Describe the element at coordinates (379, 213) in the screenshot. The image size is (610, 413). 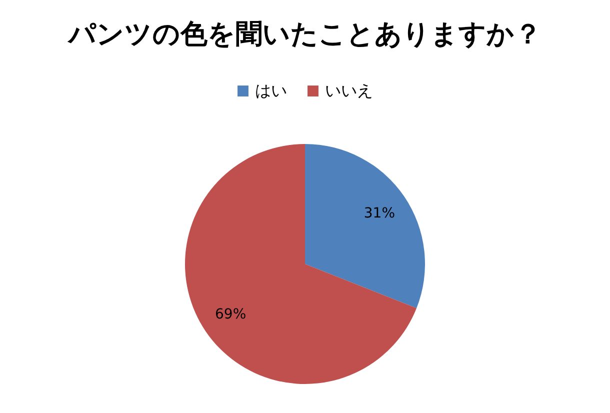
I see `data-label: 31%` at that location.